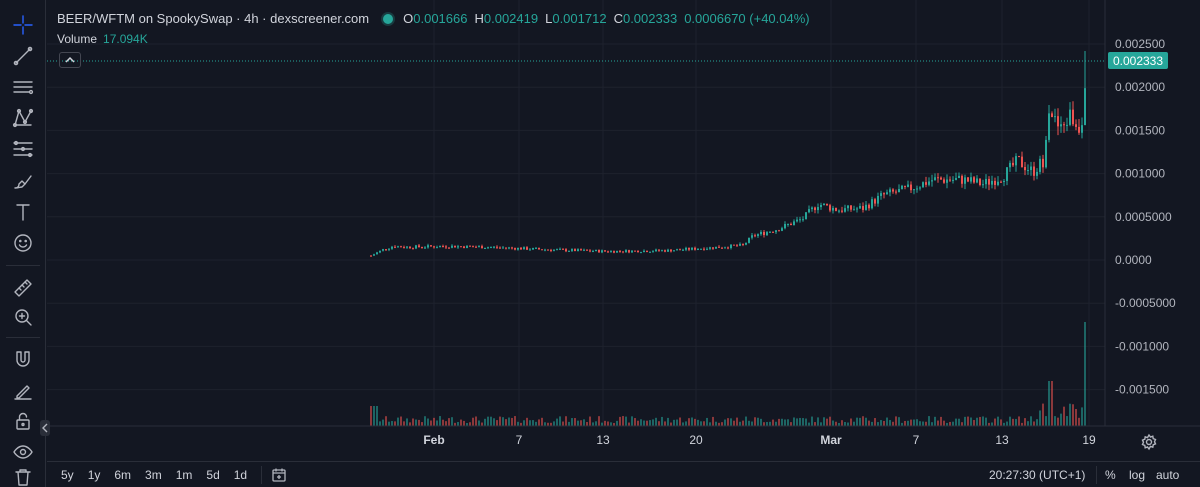 This screenshot has height=487, width=1200. I want to click on trend-line-icon, so click(23, 56).